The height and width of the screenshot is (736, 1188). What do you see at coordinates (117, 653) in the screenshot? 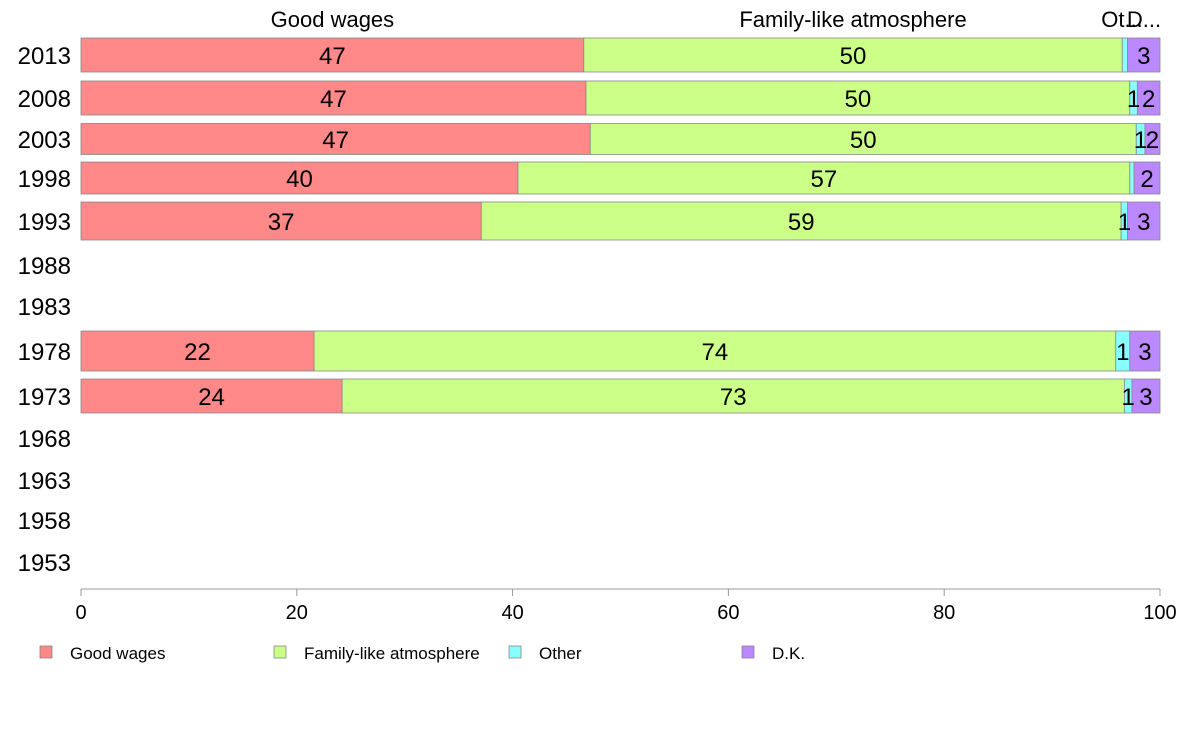
I see `legend-label-good-wages: Good wages` at bounding box center [117, 653].